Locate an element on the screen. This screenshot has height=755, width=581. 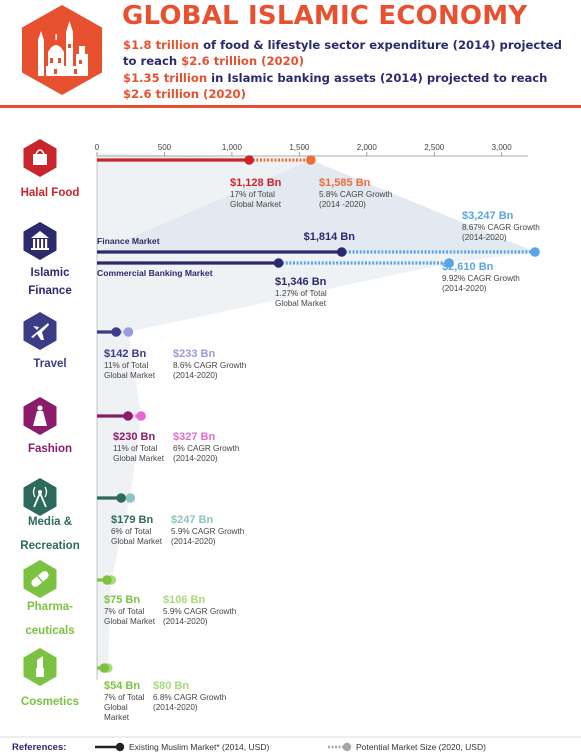
mosque-skyline-icon is located at coordinates (62, 50).